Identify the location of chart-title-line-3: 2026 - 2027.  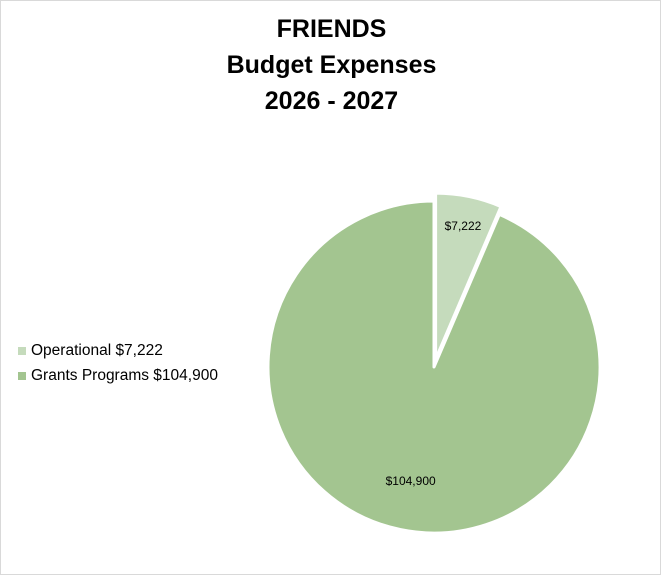
(331, 101).